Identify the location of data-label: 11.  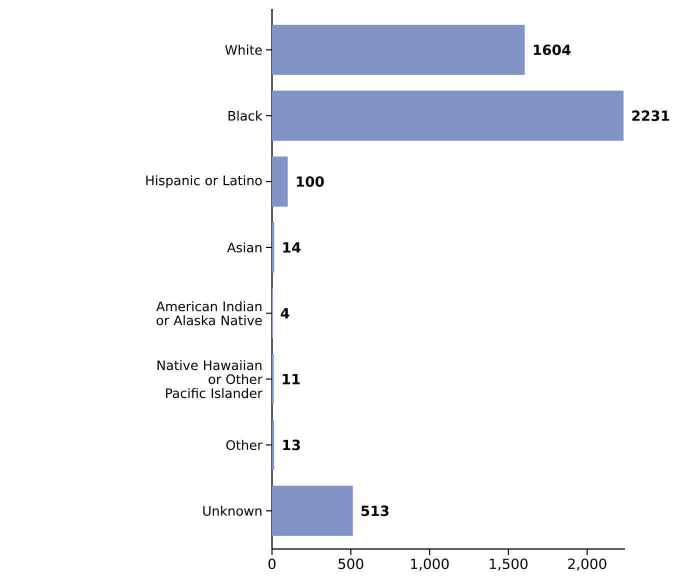
(291, 379).